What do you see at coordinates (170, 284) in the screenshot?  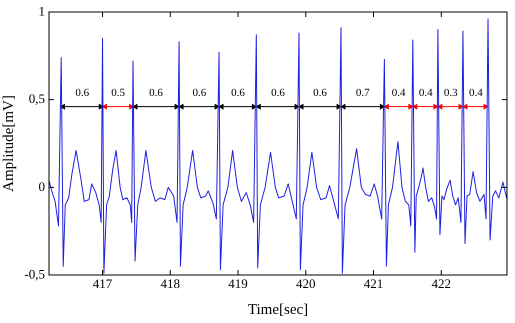 I see `x-tick-label: 418` at bounding box center [170, 284].